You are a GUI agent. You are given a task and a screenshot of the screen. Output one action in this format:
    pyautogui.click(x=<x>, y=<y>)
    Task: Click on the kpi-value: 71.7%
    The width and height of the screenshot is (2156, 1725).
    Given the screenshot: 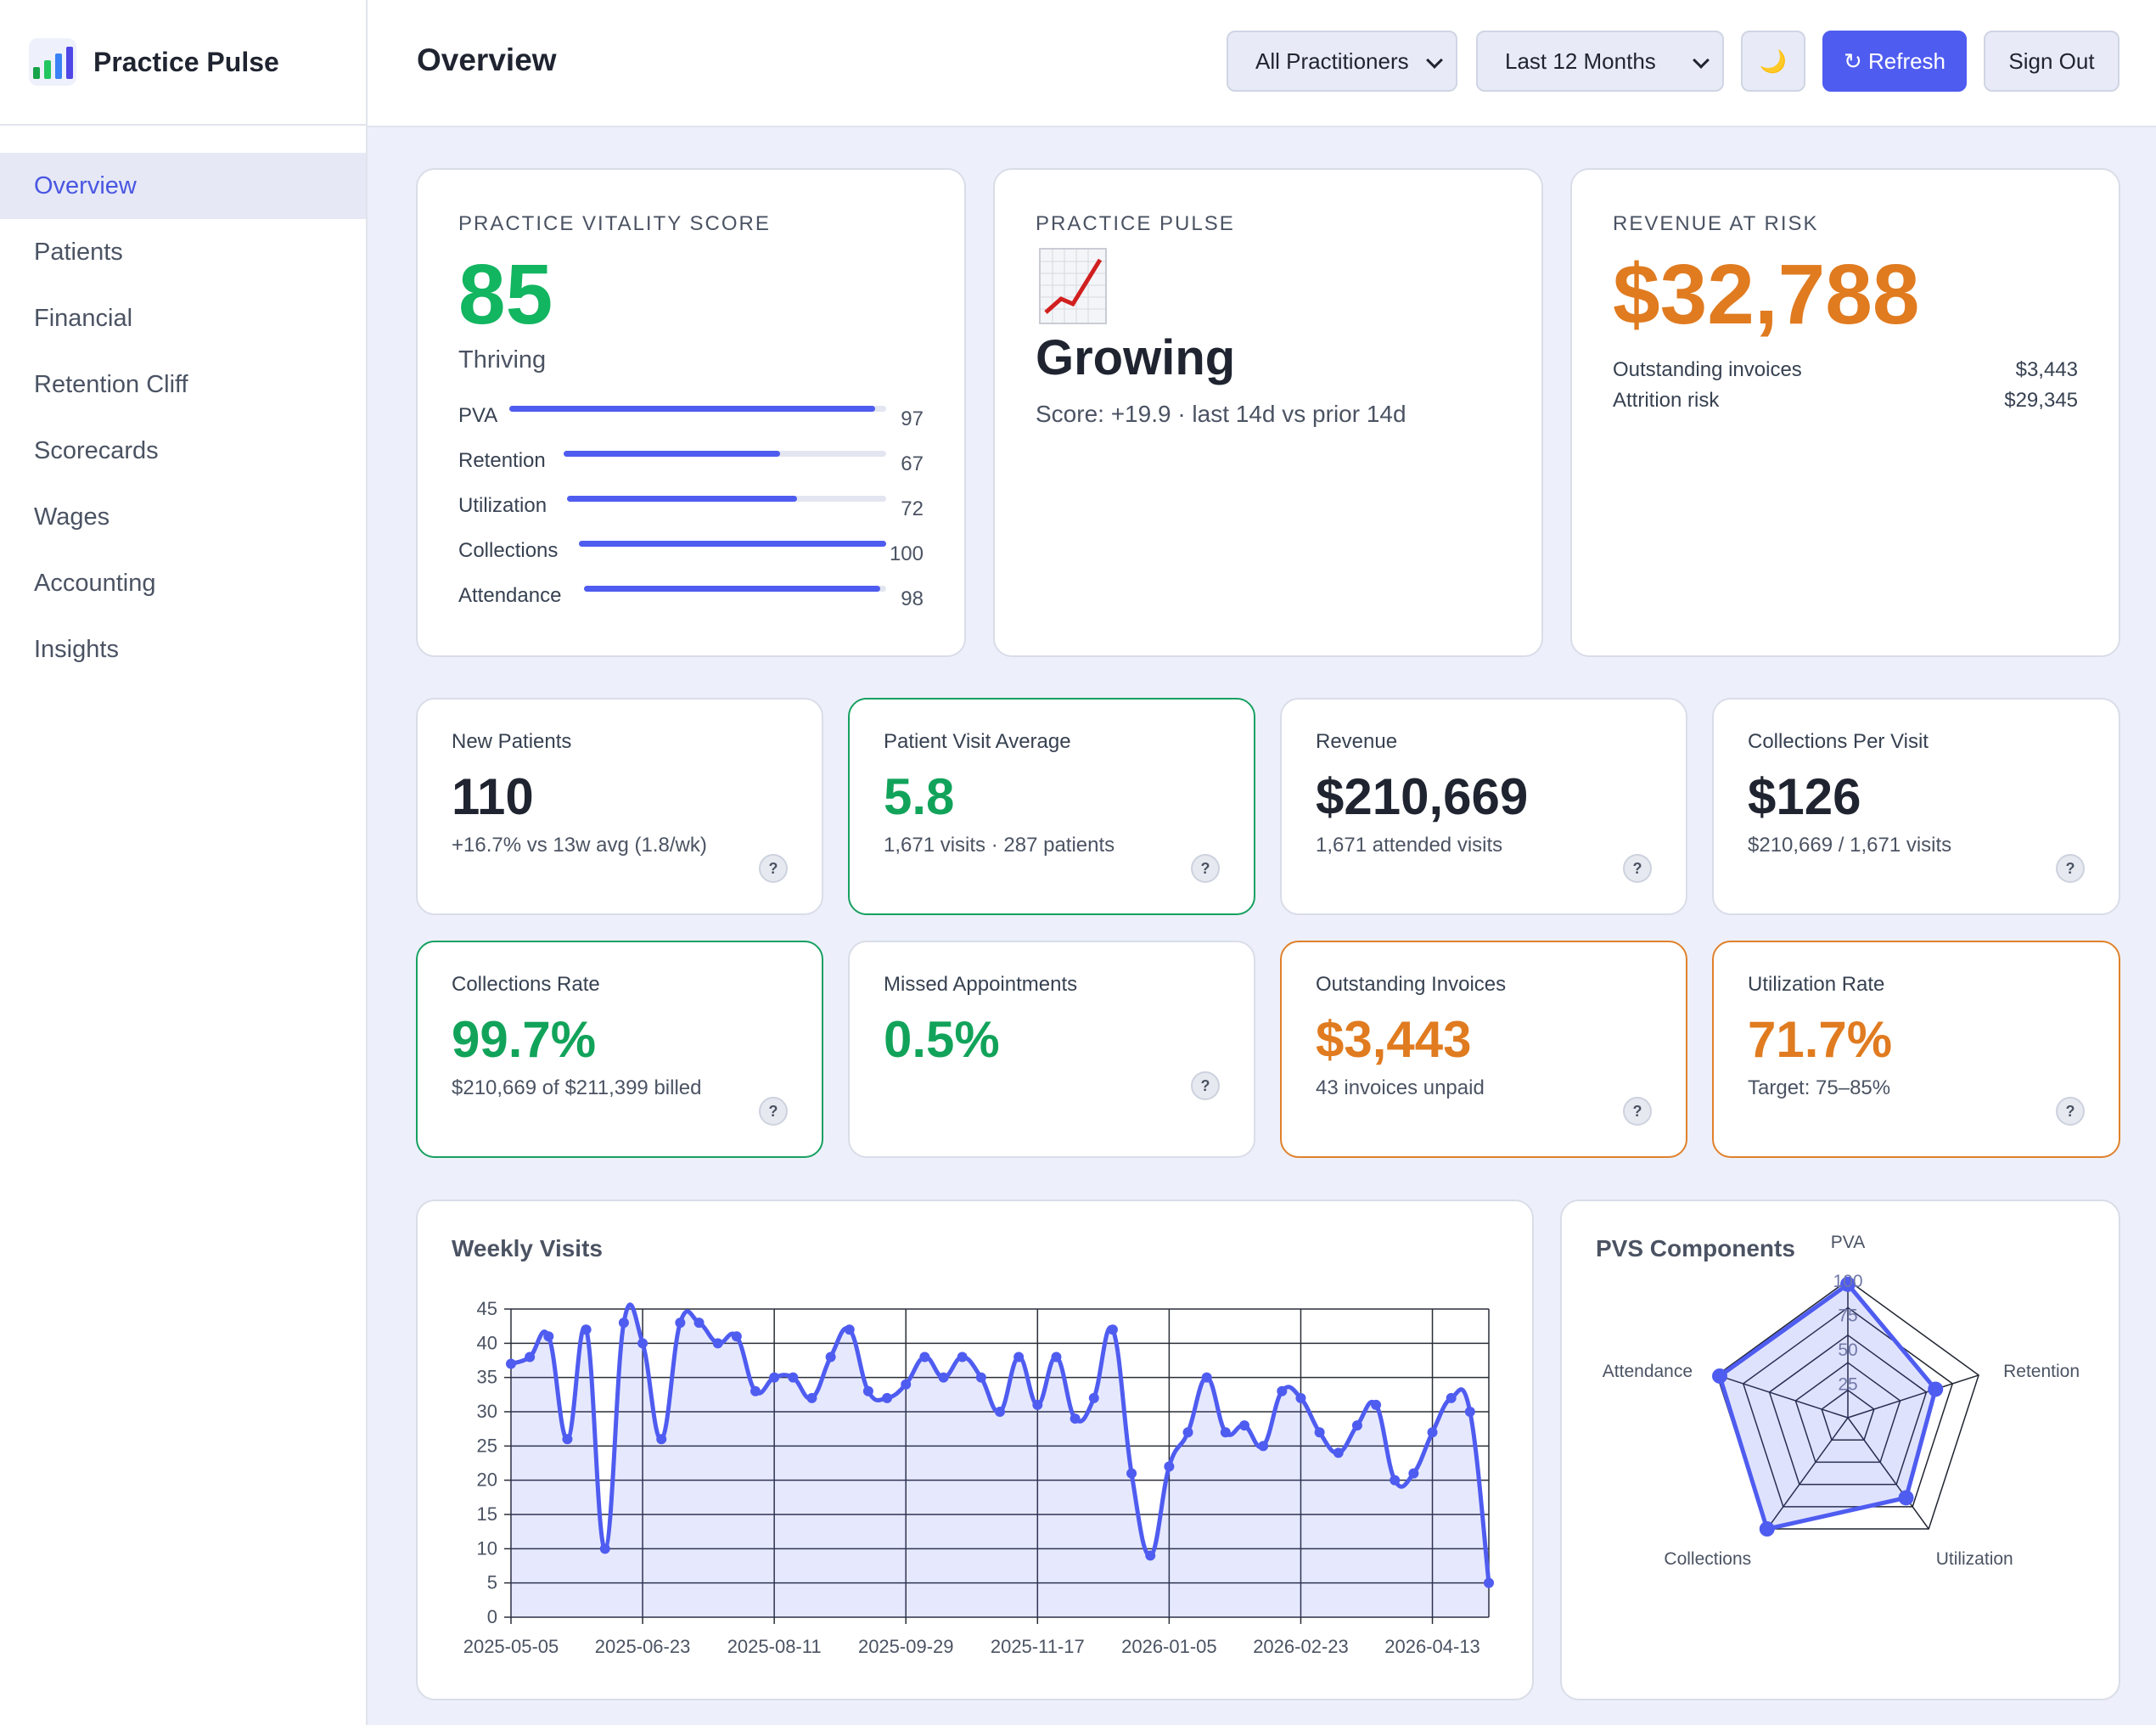 What is the action you would take?
    pyautogui.click(x=1820, y=1039)
    